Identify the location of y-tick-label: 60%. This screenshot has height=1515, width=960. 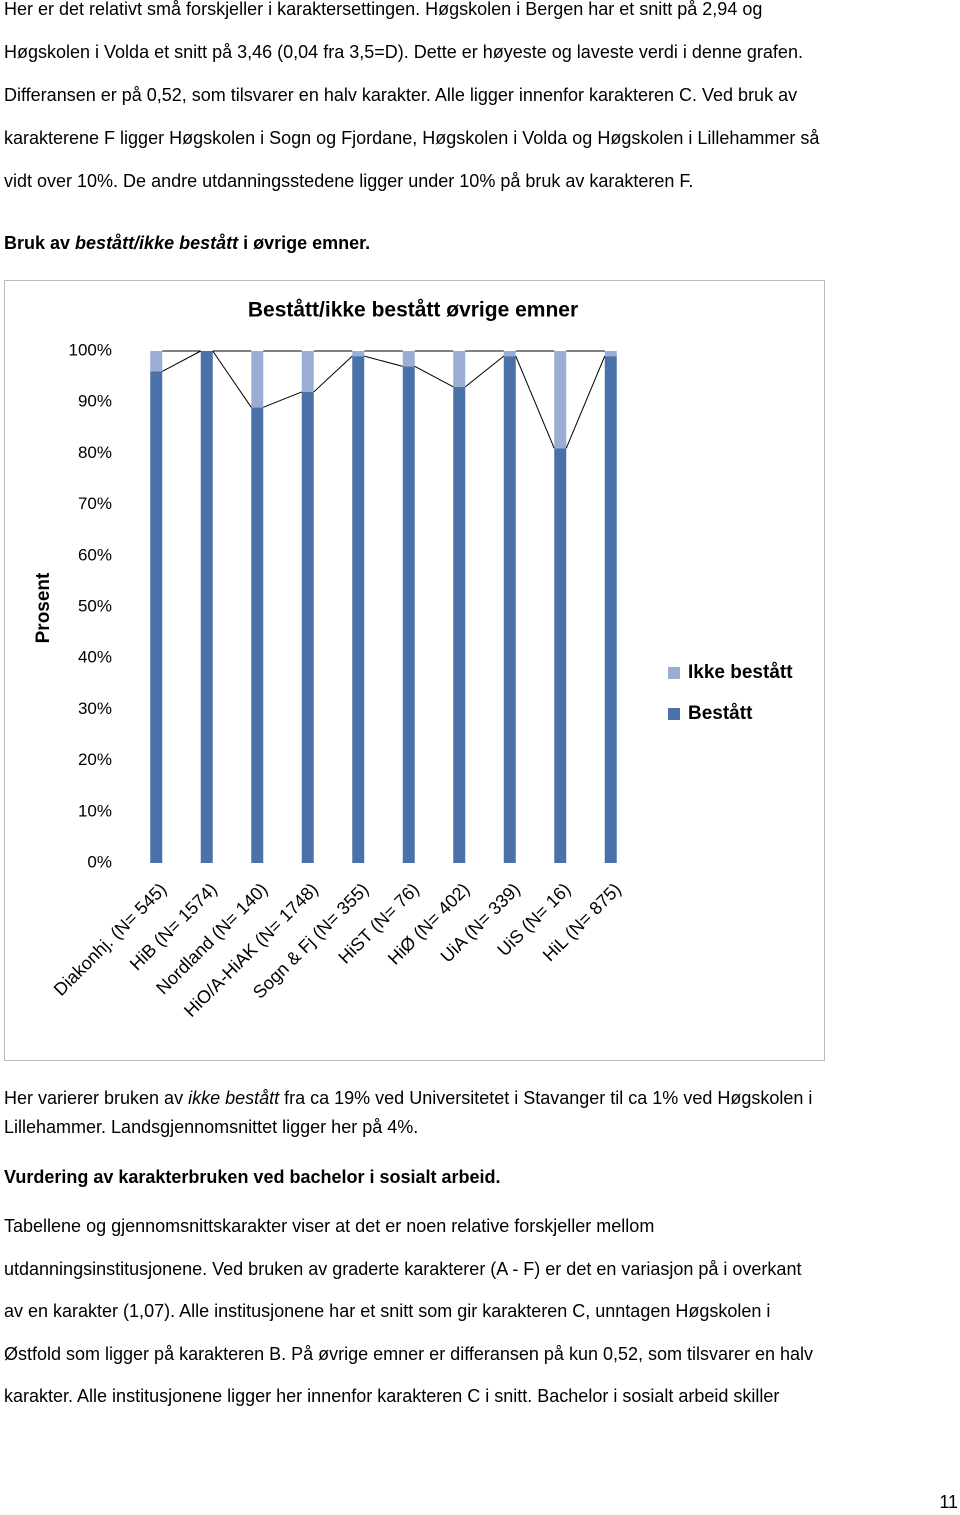
(95, 554).